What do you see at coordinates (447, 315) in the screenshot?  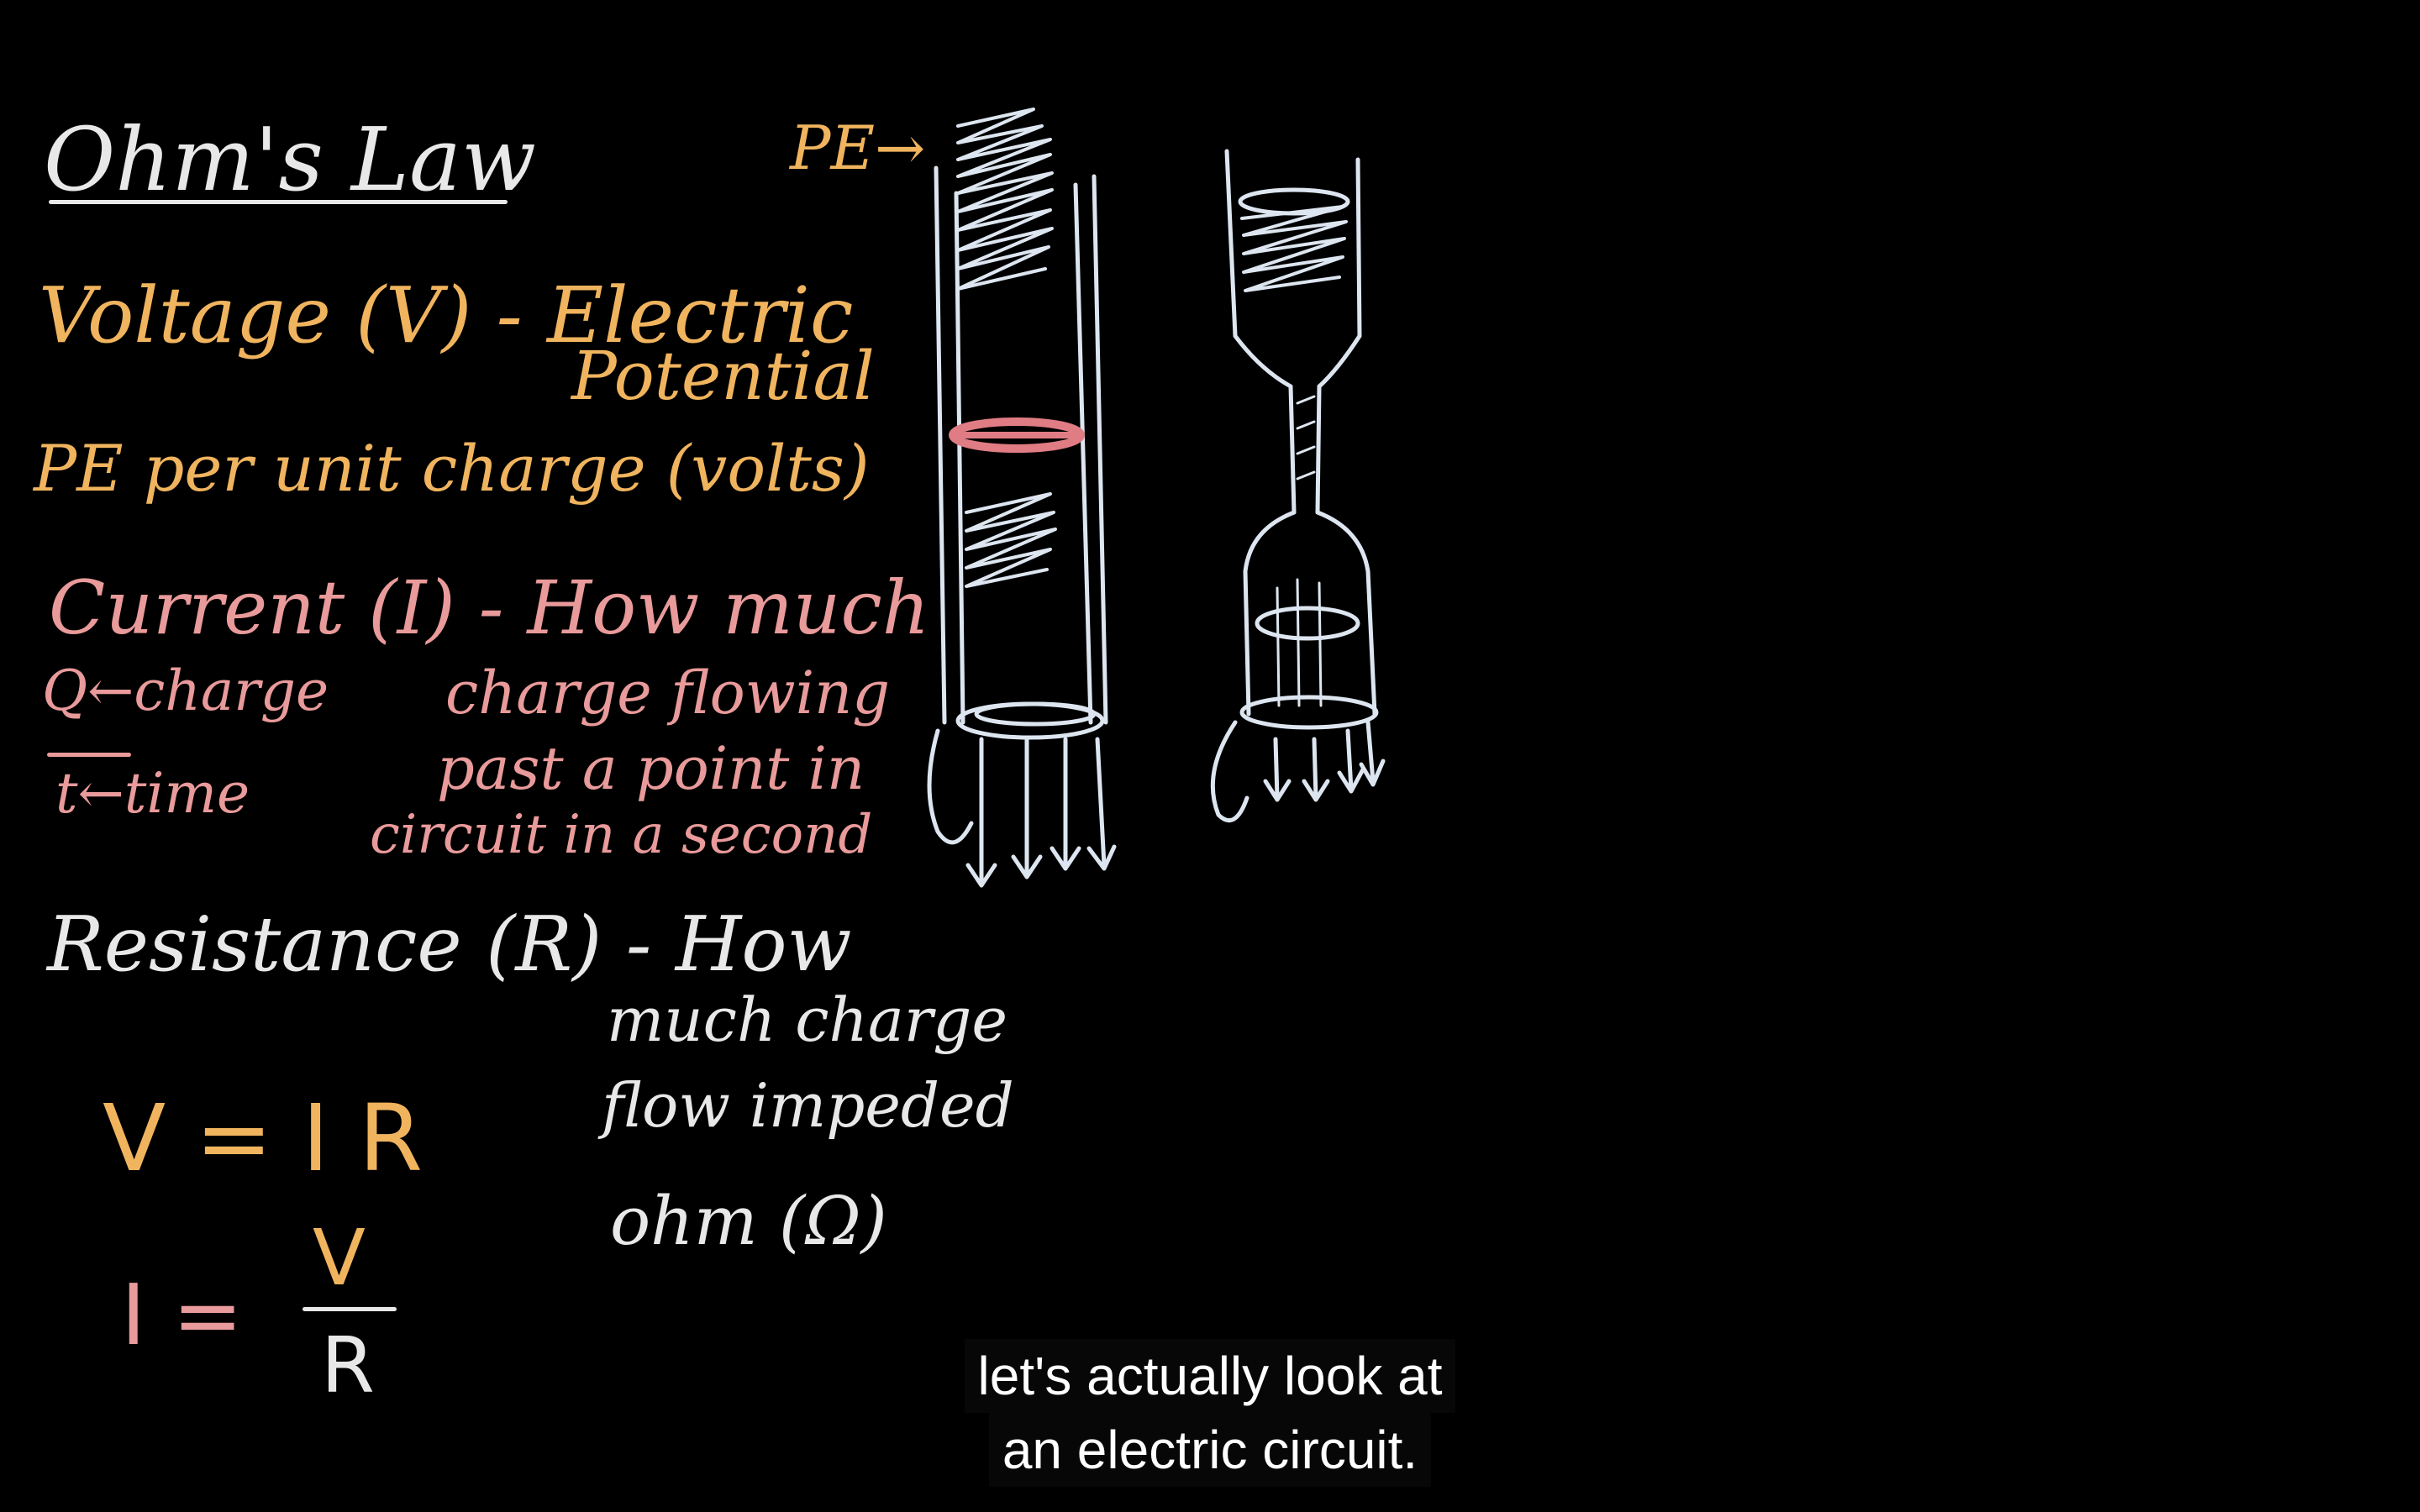 I see `voltage-heading: Voltage (V) - Electric` at bounding box center [447, 315].